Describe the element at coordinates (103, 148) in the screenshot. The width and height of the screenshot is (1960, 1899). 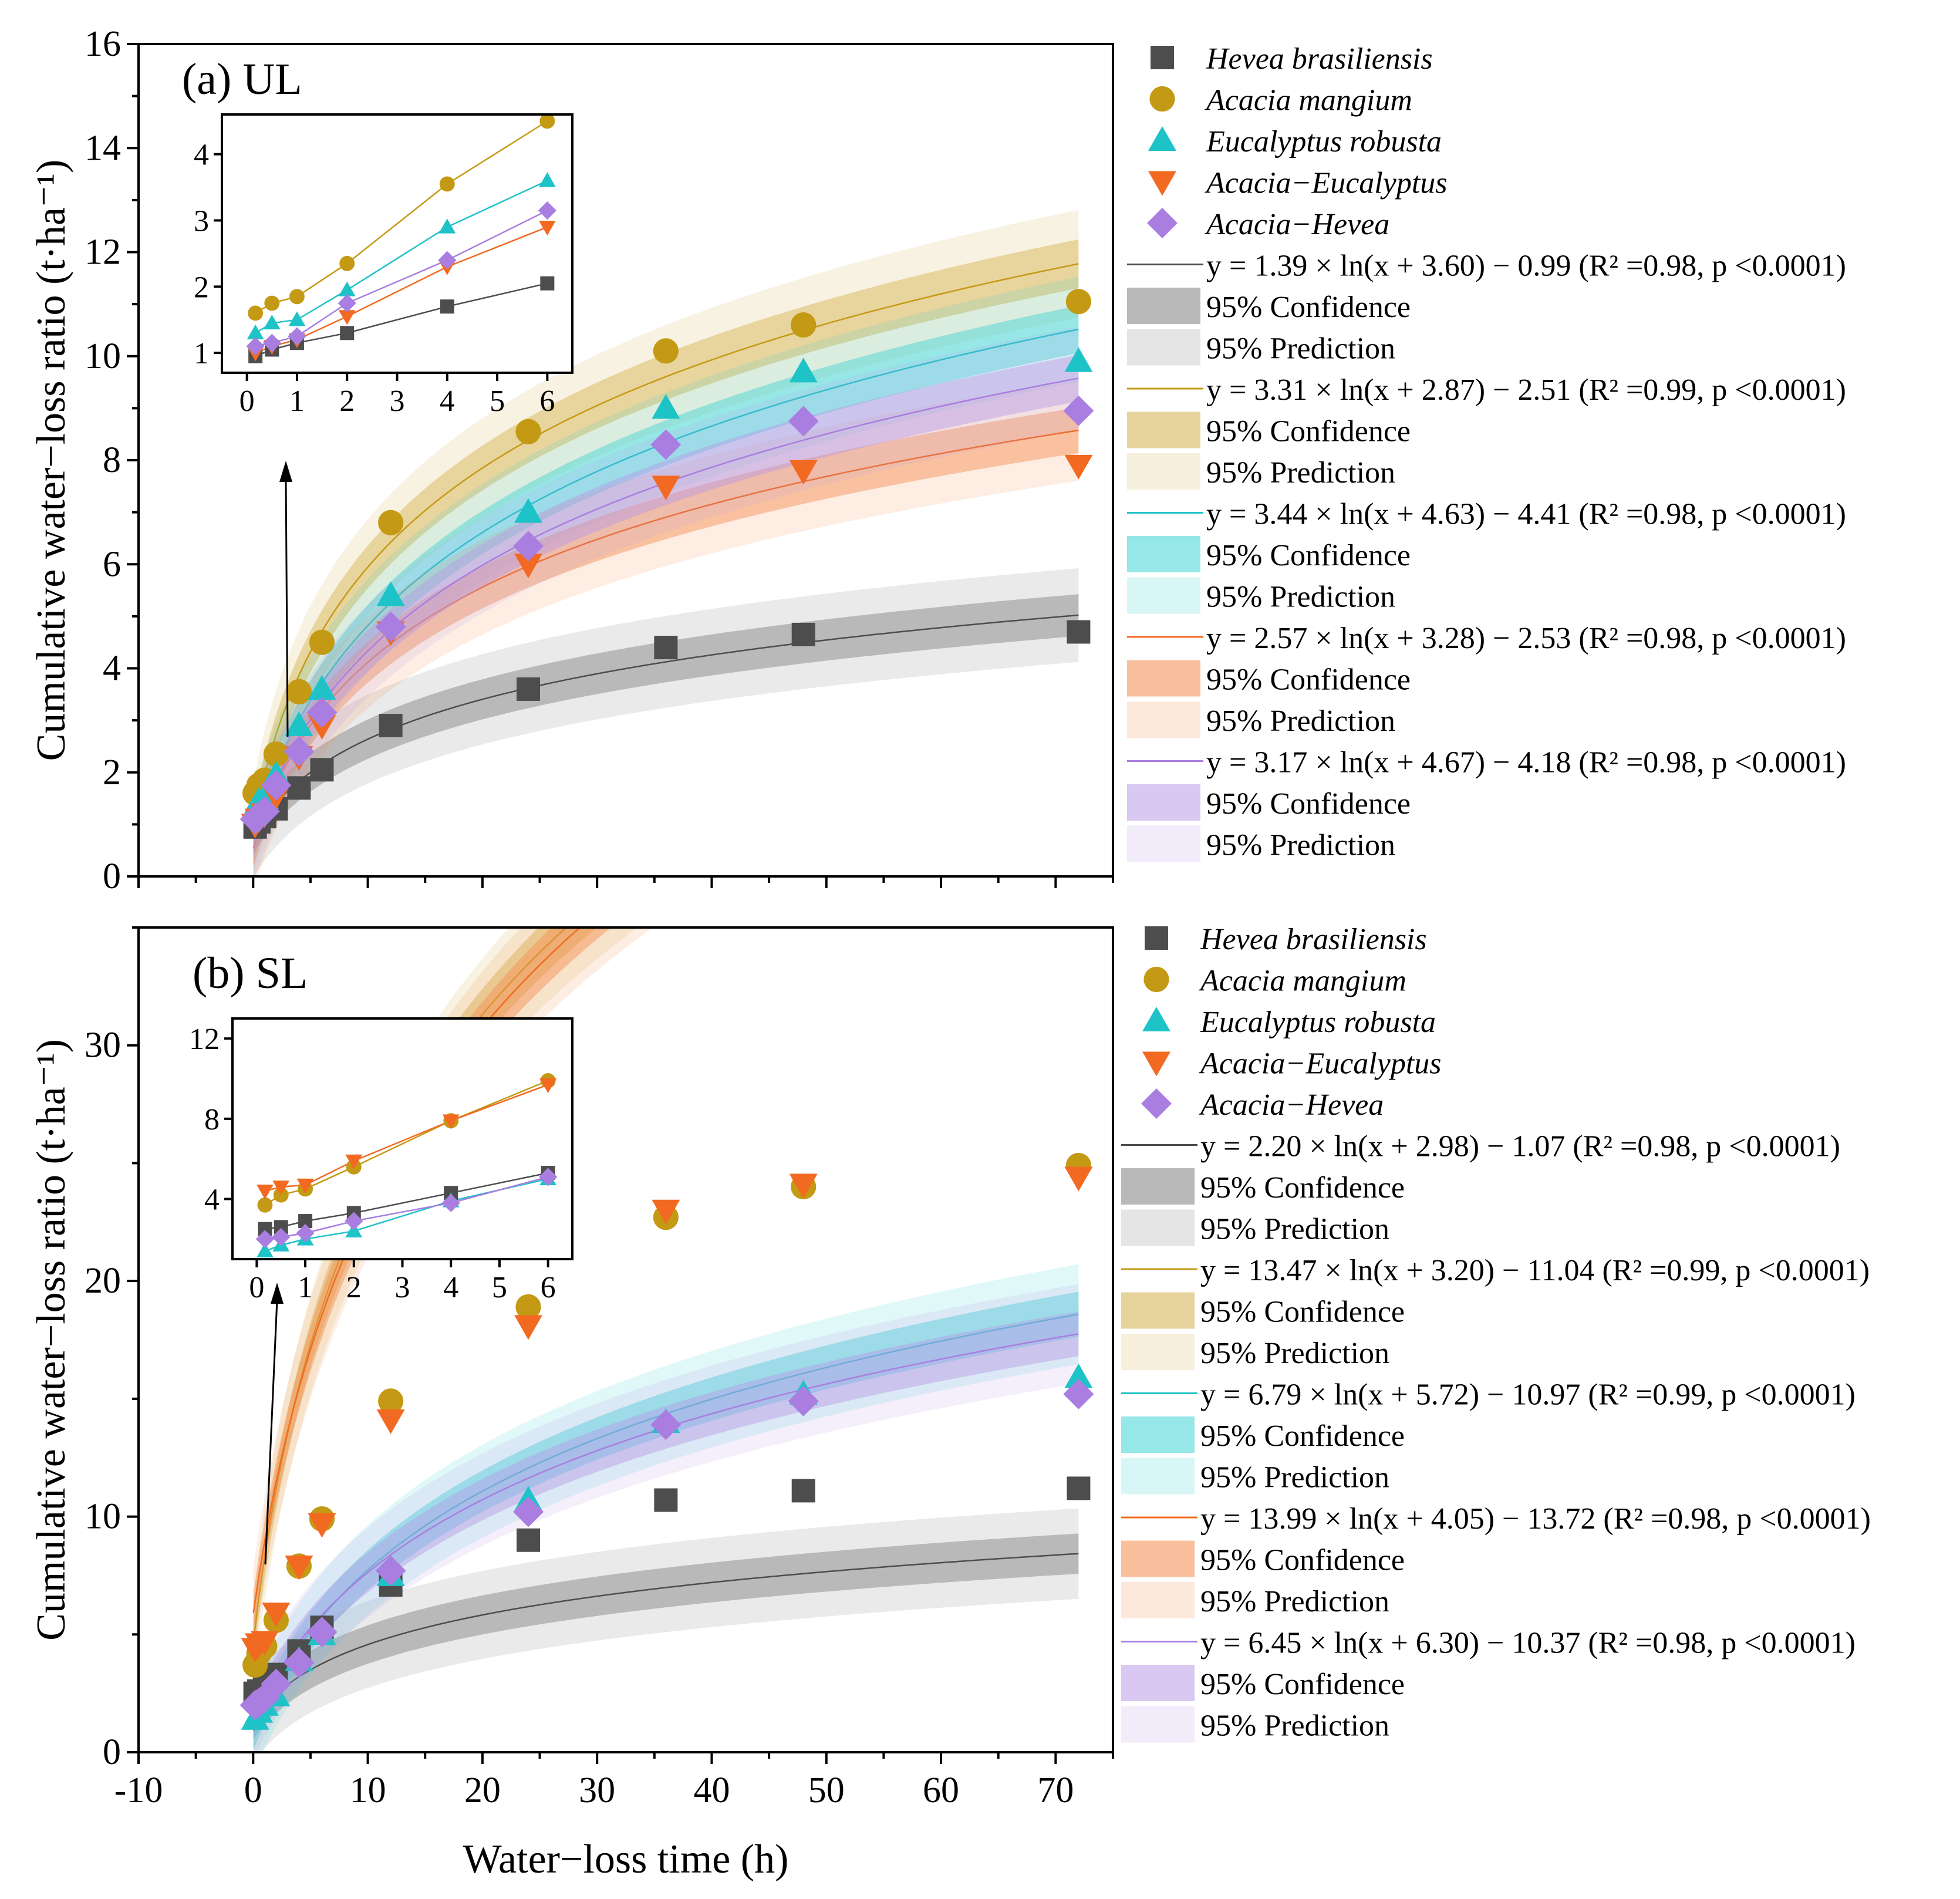
I see `y-tick-label: 14` at that location.